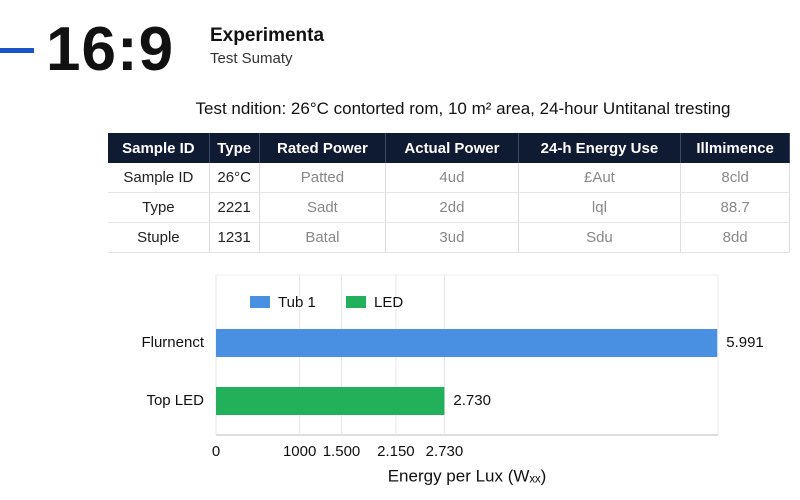 The height and width of the screenshot is (500, 800). Describe the element at coordinates (251, 58) in the screenshot. I see `subtitle: Test Sumaty` at that location.